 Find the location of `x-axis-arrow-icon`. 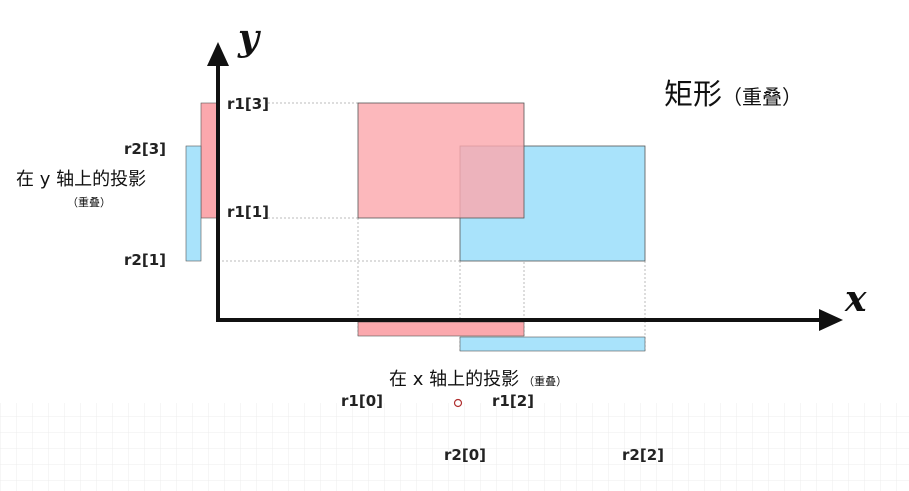

x-axis-arrow-icon is located at coordinates (831, 320).